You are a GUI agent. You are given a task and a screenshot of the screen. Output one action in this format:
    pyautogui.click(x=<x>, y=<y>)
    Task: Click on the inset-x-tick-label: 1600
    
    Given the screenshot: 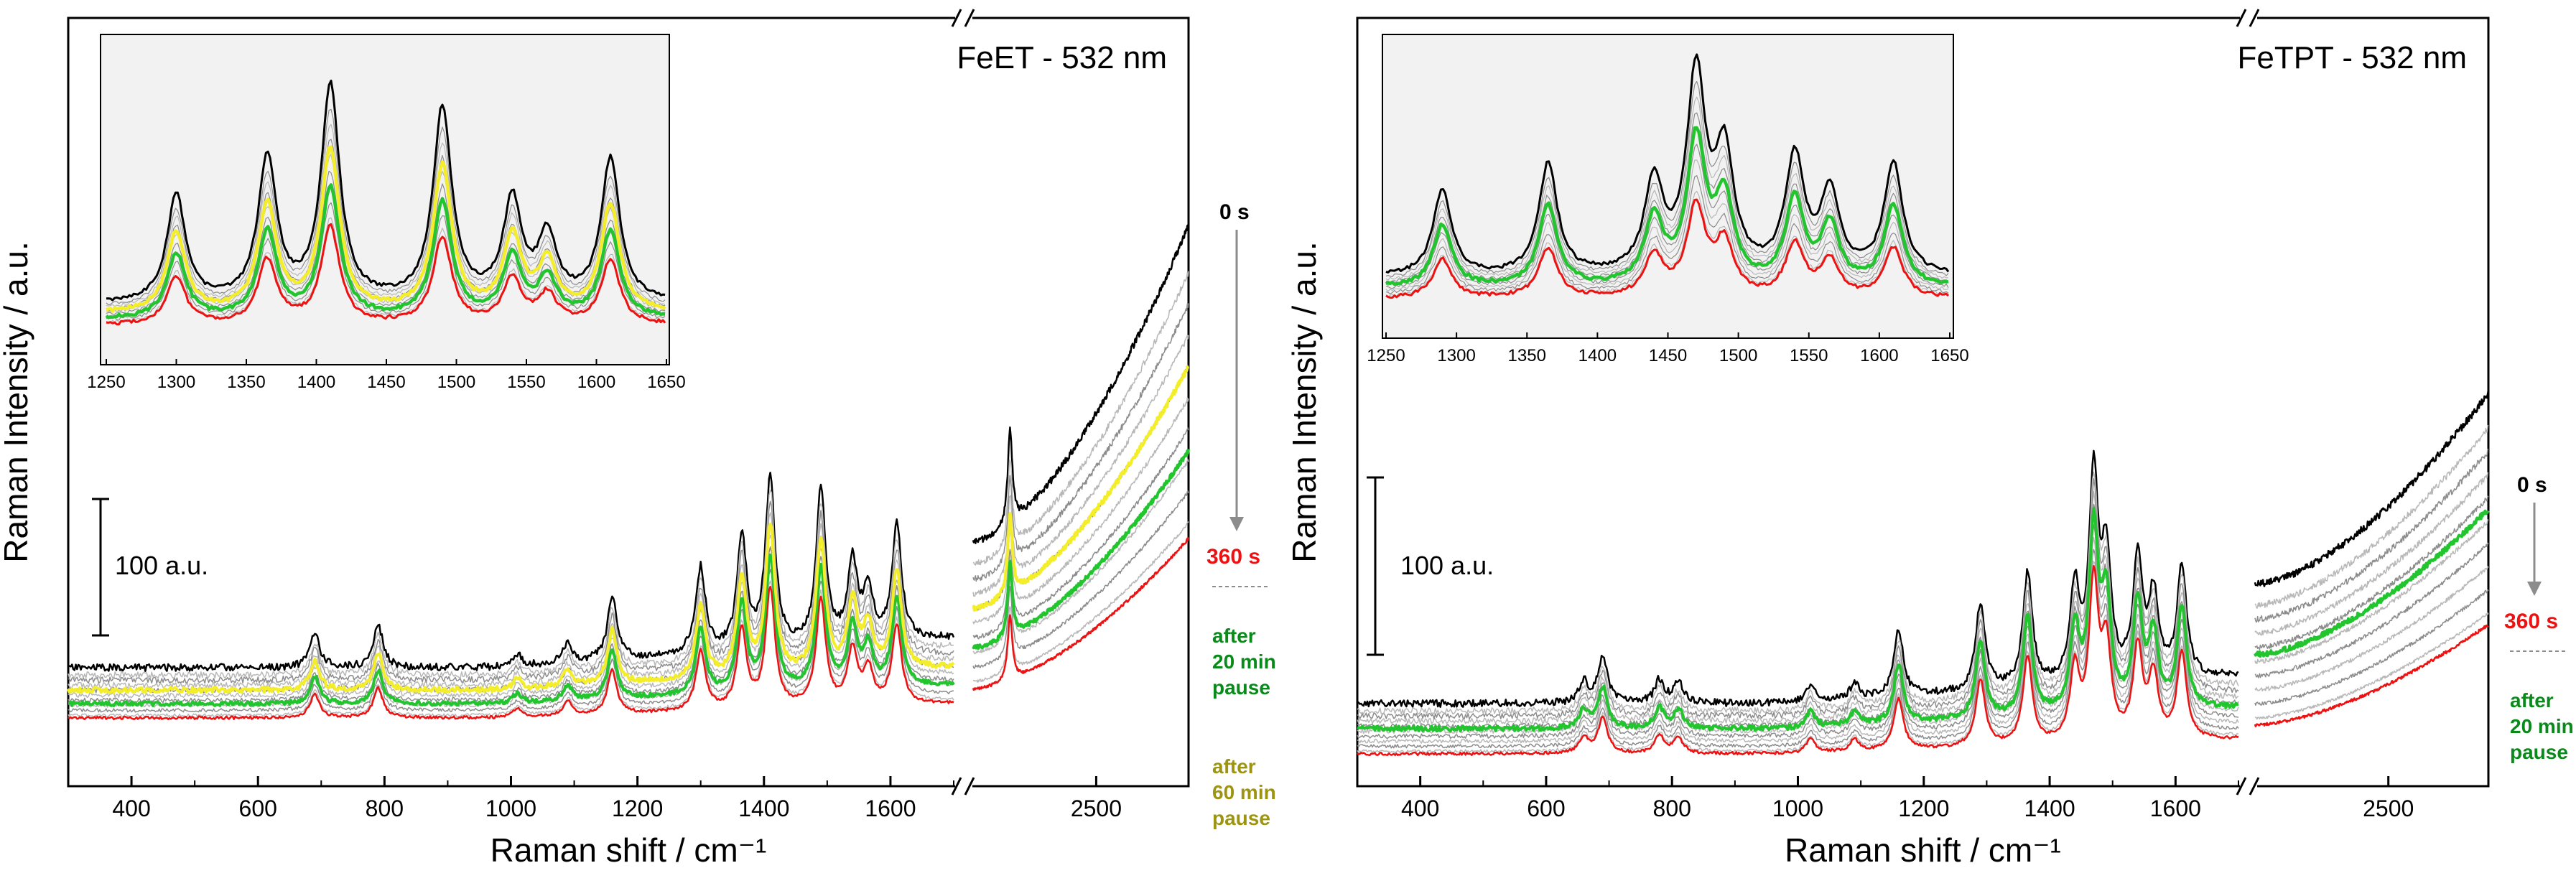 What is the action you would take?
    pyautogui.click(x=596, y=382)
    